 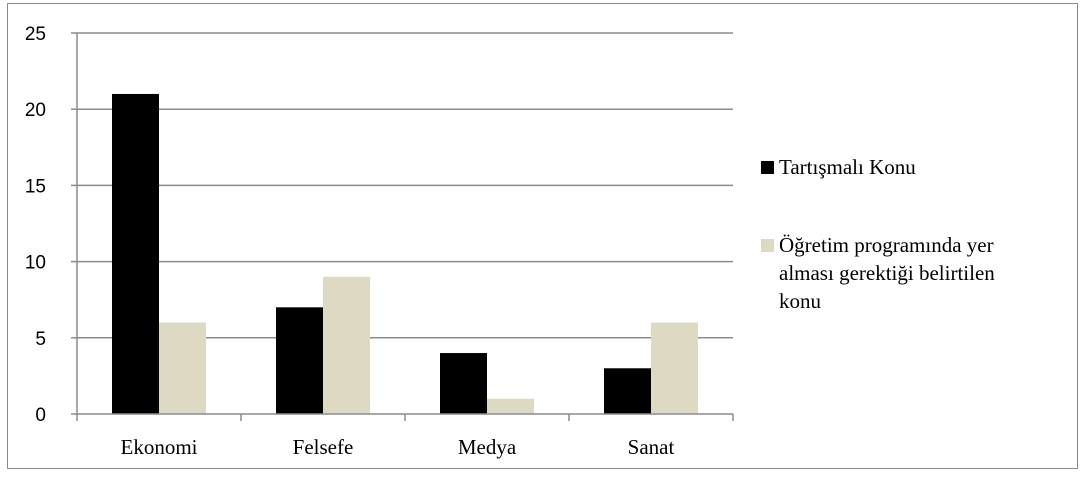 What do you see at coordinates (35, 225) in the screenshot?
I see `y-tick-labels: 0 5 10 15 20 25` at bounding box center [35, 225].